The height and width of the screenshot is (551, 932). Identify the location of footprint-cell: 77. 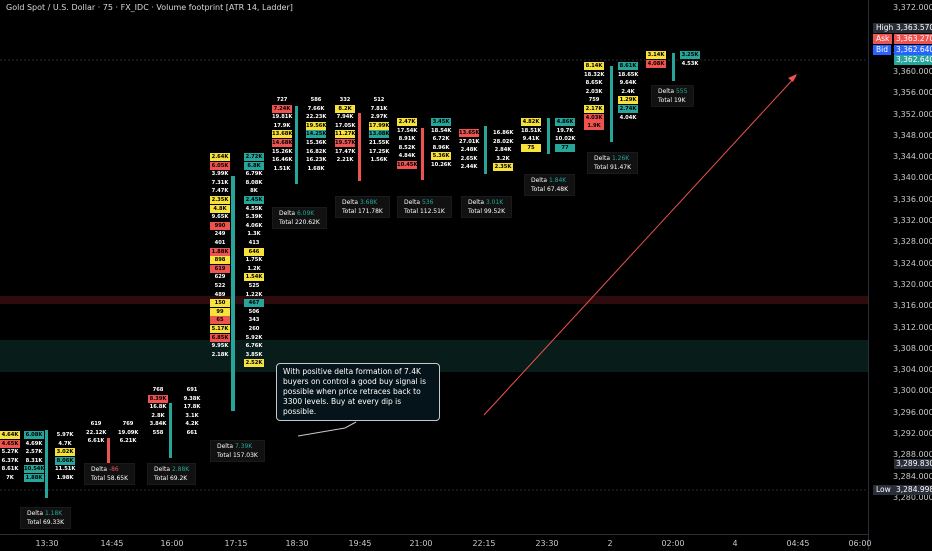
(565, 147).